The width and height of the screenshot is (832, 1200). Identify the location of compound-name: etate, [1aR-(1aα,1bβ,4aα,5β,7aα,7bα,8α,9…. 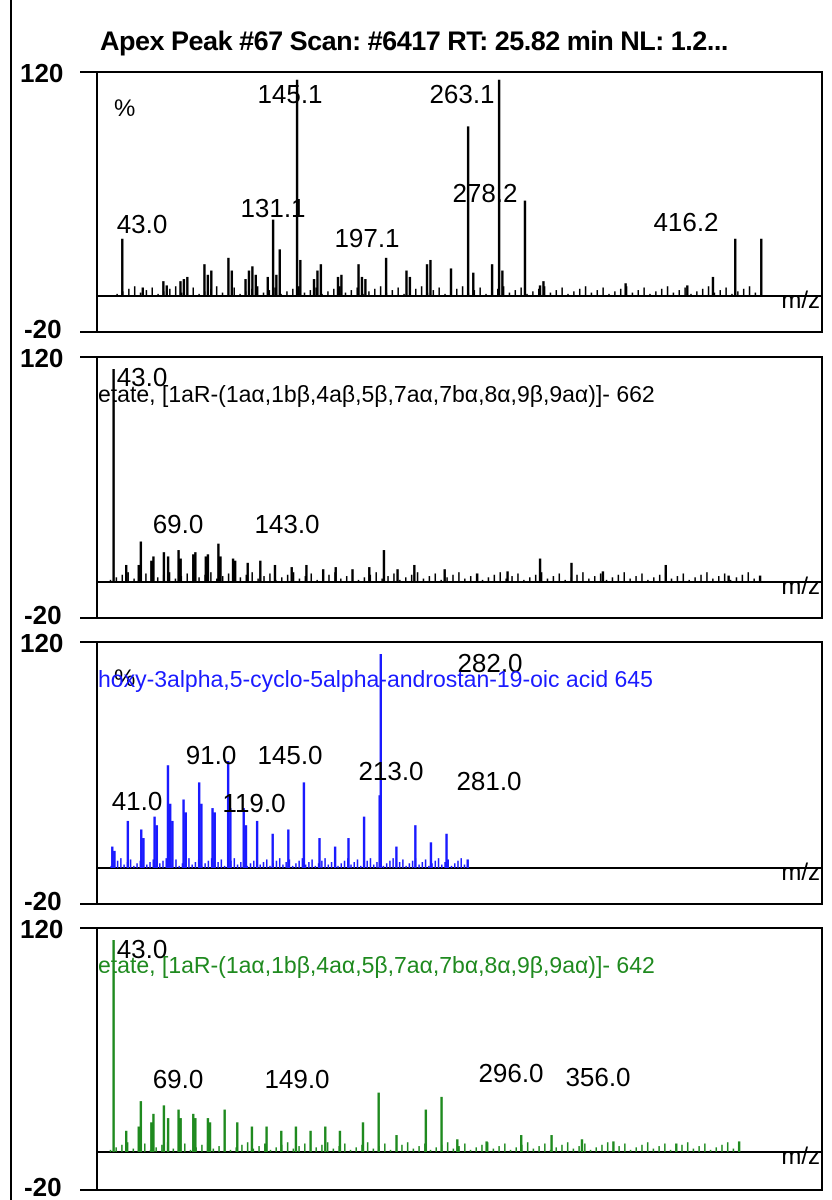
(376, 965).